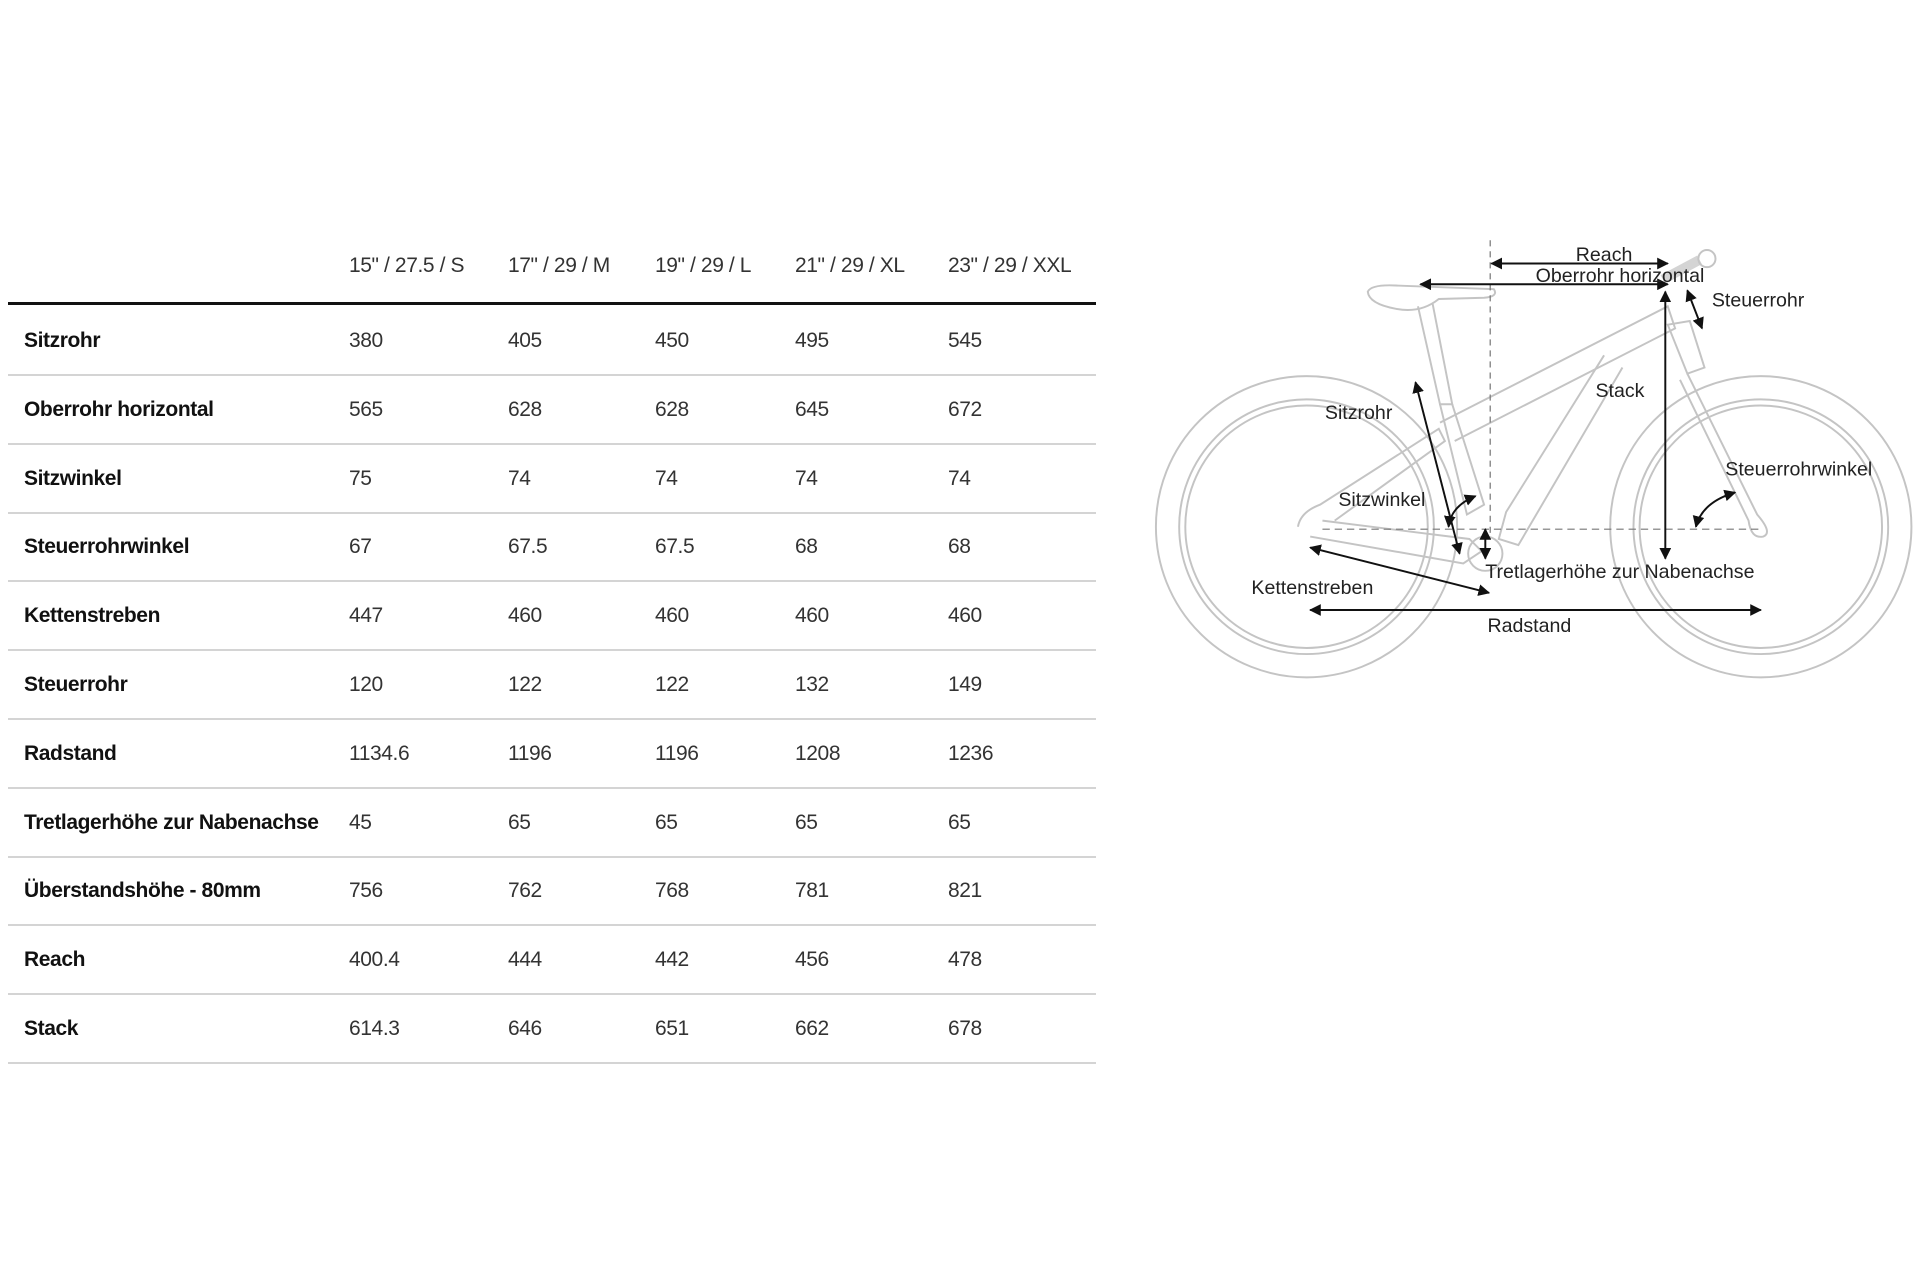 The width and height of the screenshot is (1920, 1280). What do you see at coordinates (812, 409) in the screenshot?
I see `table-cell: 645` at bounding box center [812, 409].